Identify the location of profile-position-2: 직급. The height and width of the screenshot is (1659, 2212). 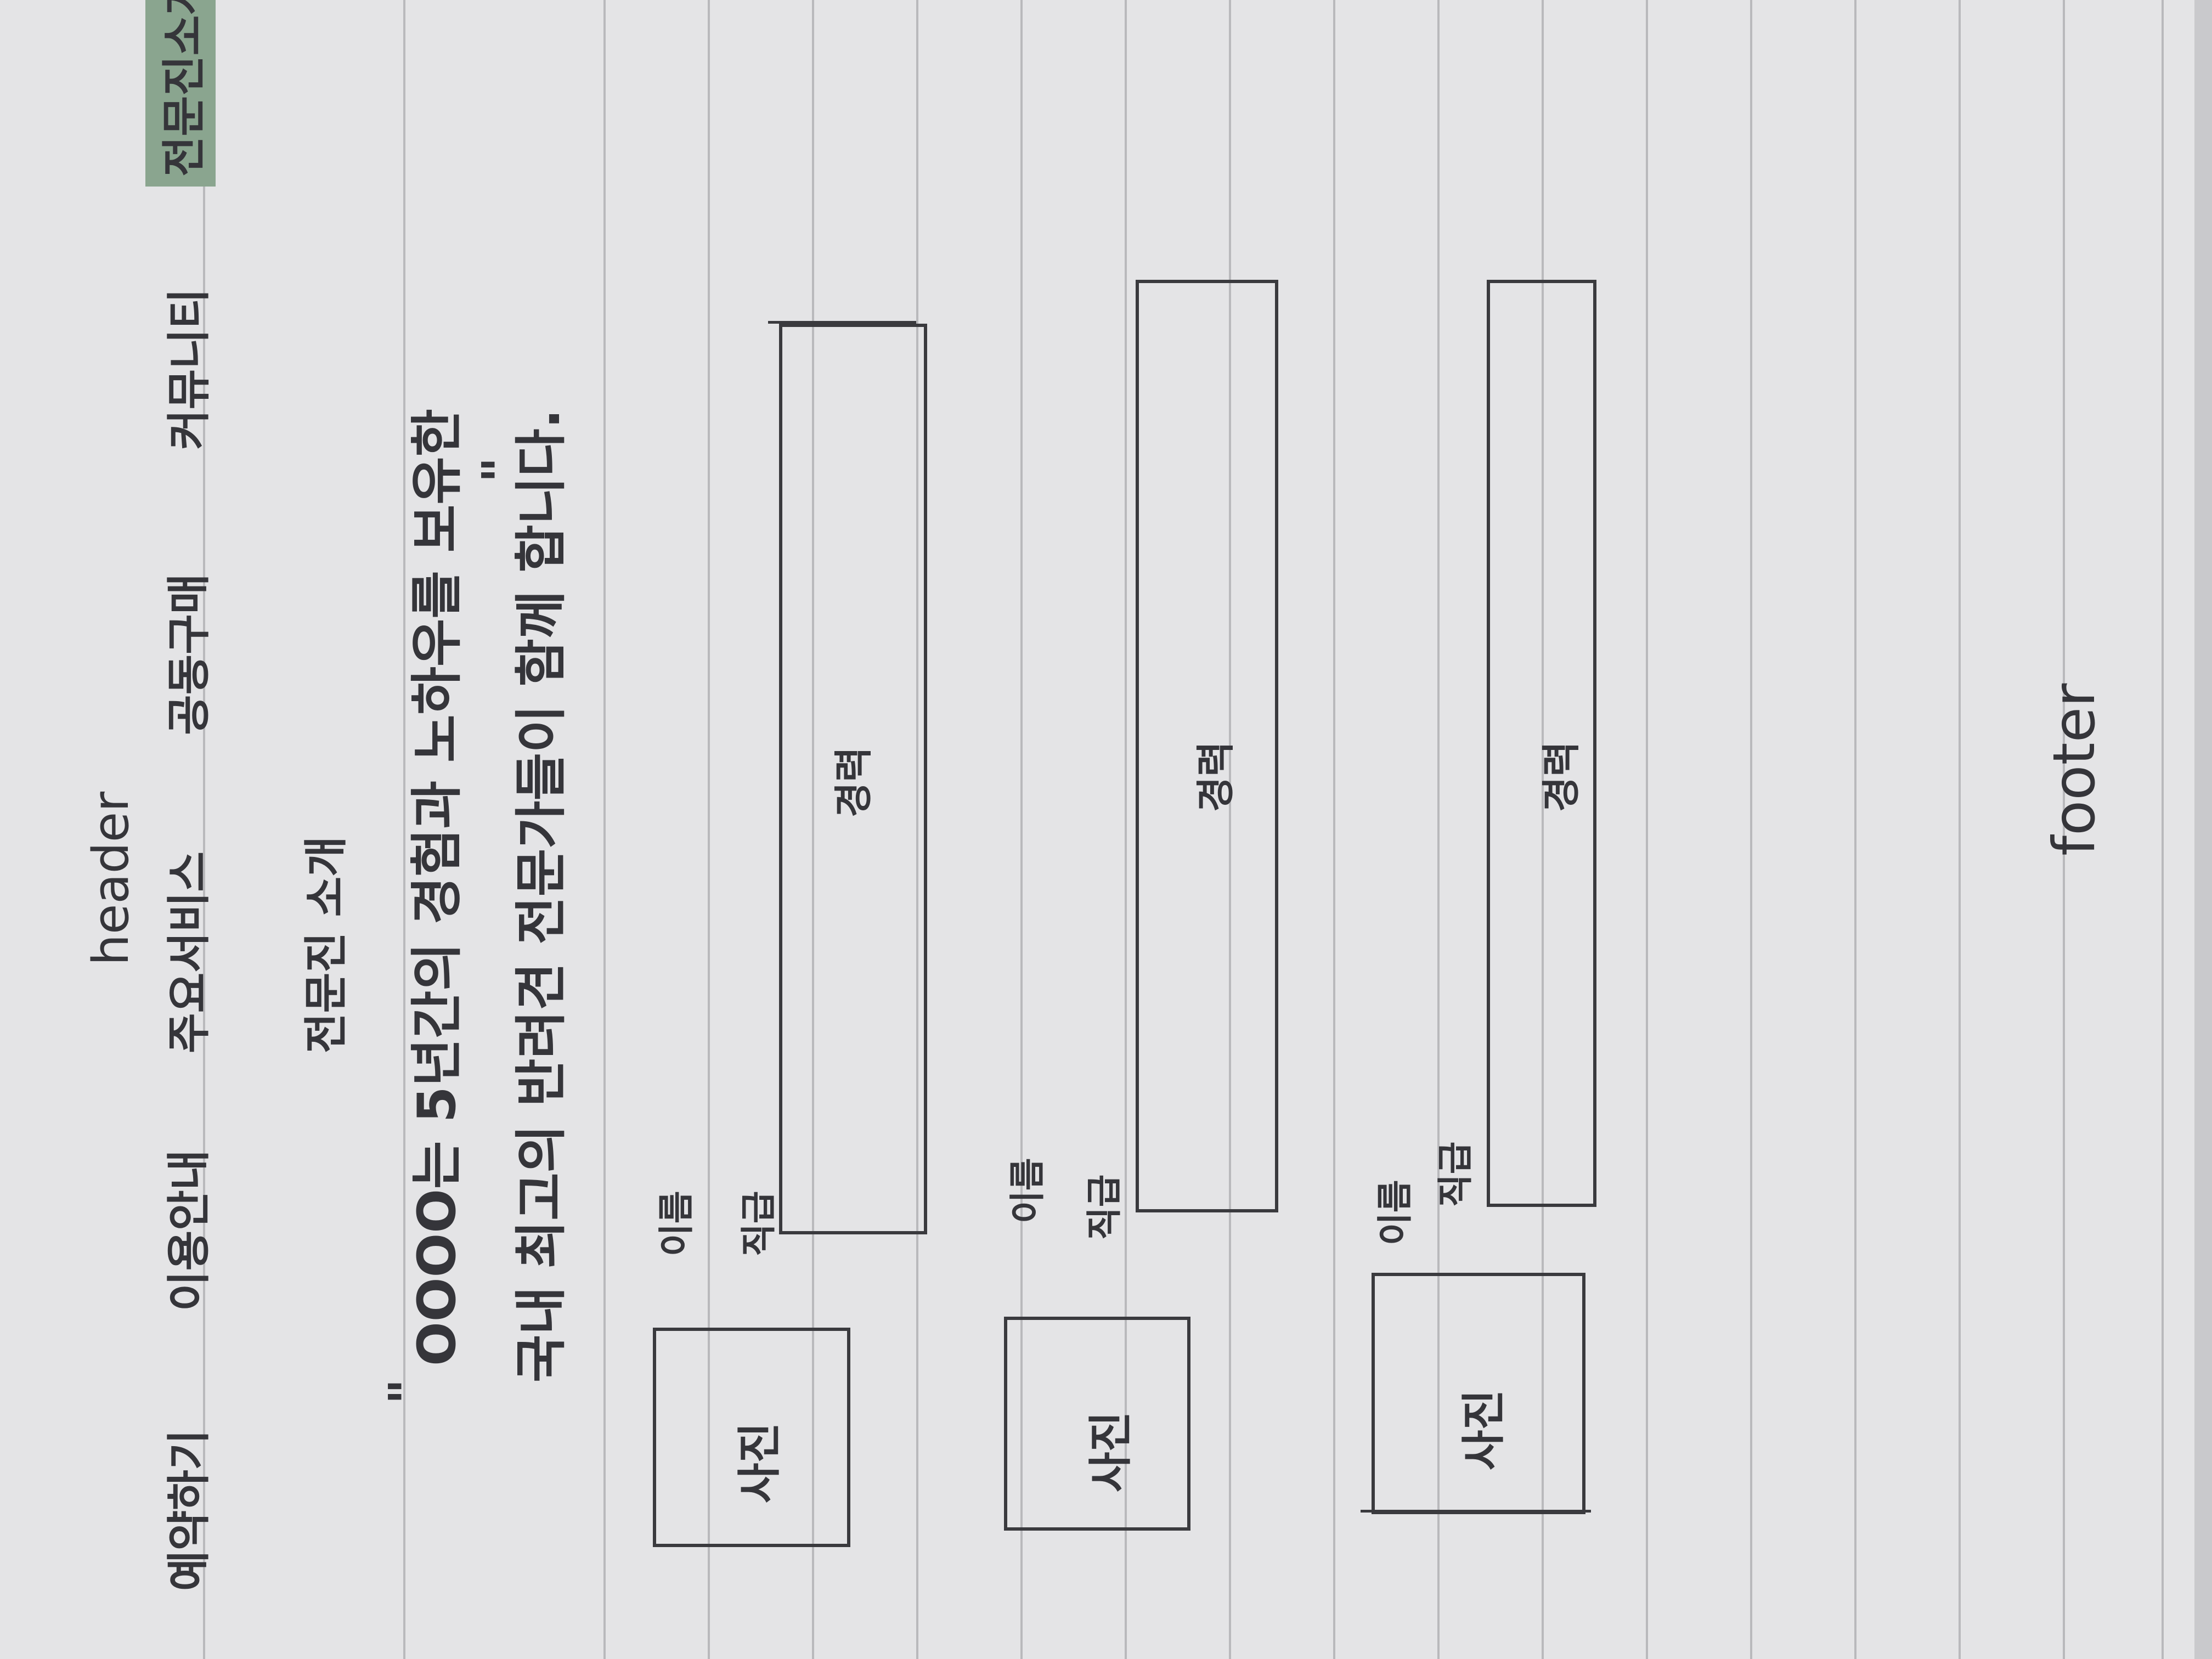
(1104, 1207).